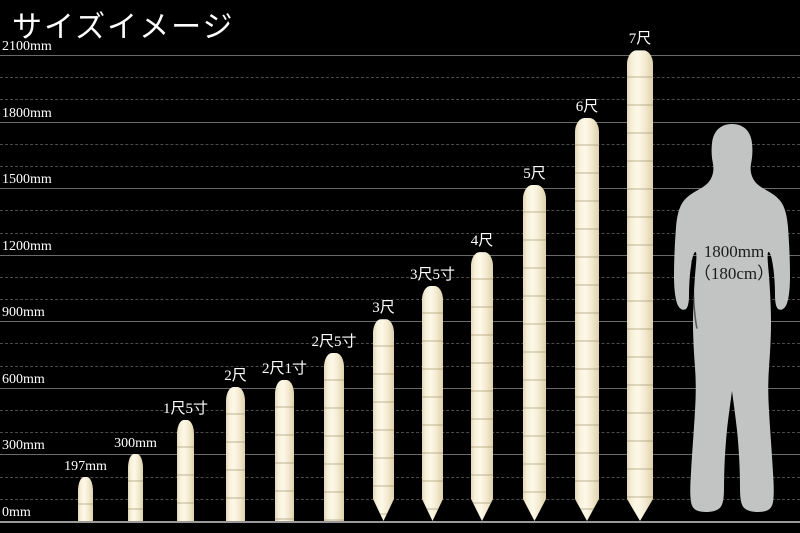 Image resolution: width=800 pixels, height=533 pixels. Describe the element at coordinates (734, 252) in the screenshot. I see `human-height-mm: 1800mm` at that location.